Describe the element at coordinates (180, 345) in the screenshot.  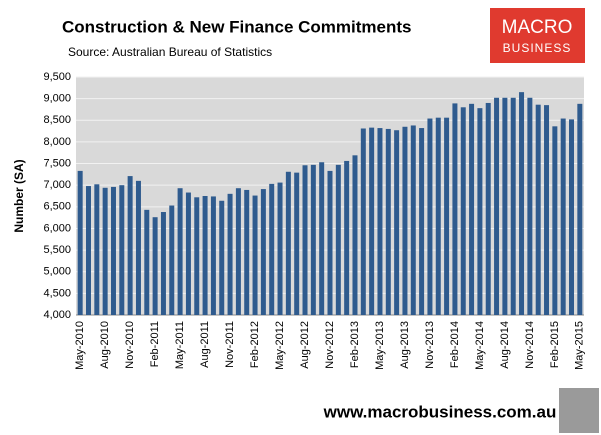
I see `x-tick-label: May-2011` at that location.